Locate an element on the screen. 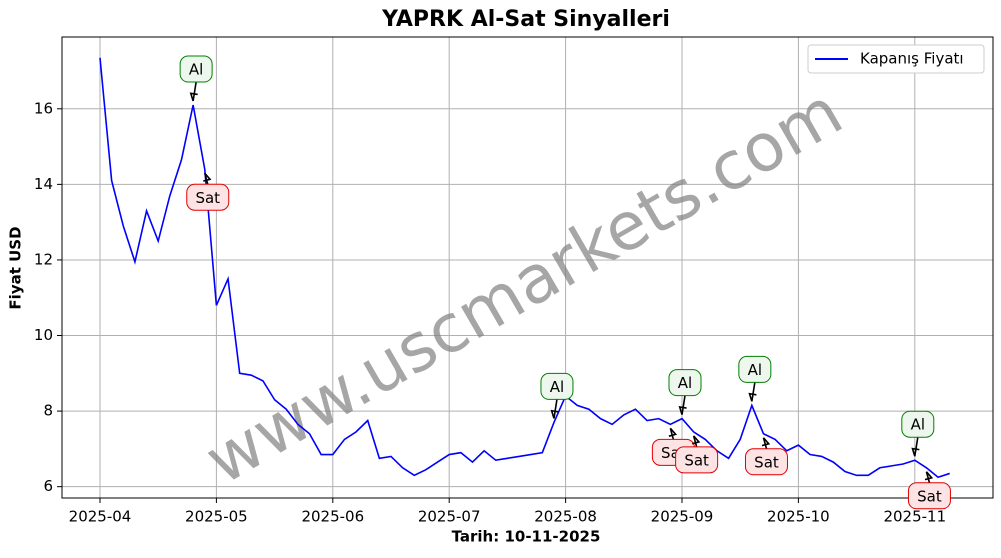 This screenshot has height=558, width=1001. y-axis-label: Fiyat USD is located at coordinates (16, 267).